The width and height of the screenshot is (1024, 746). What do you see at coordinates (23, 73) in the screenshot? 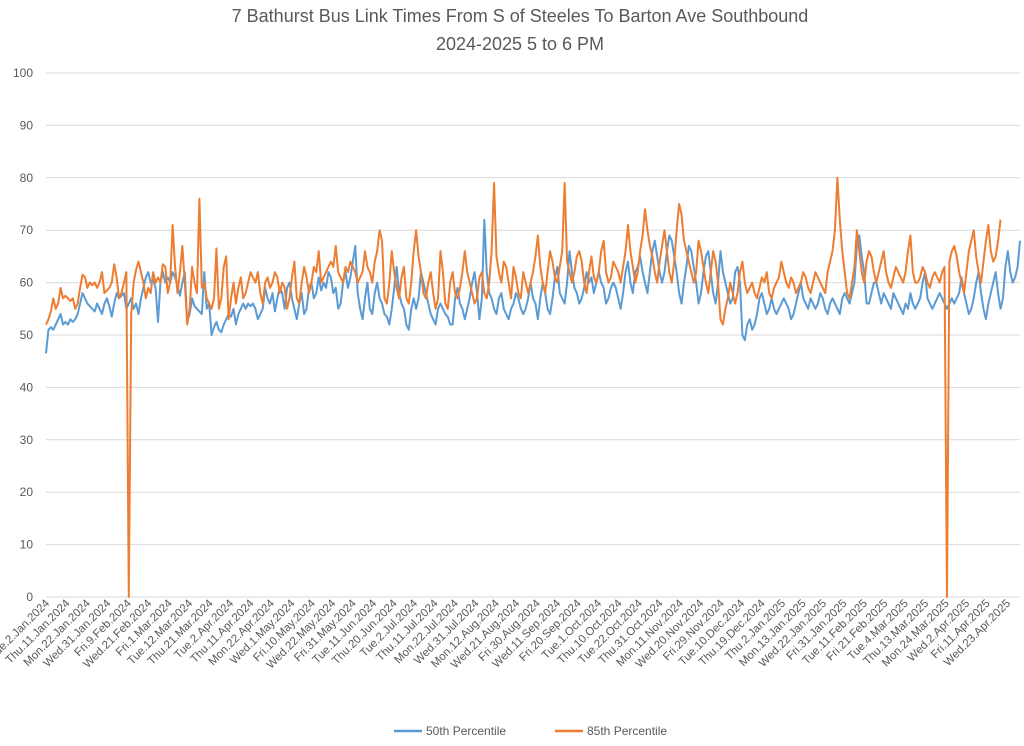
I see `y-tick-label: 100` at bounding box center [23, 73].